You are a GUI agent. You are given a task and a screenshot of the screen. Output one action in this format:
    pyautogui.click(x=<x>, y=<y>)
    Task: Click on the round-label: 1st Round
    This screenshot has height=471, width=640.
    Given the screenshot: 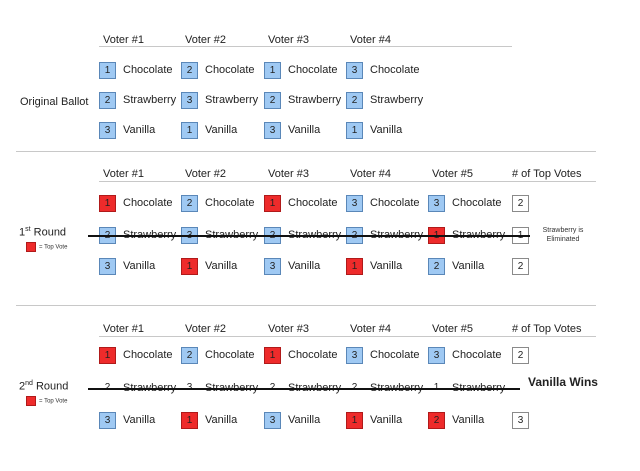 What is the action you would take?
    pyautogui.click(x=43, y=232)
    